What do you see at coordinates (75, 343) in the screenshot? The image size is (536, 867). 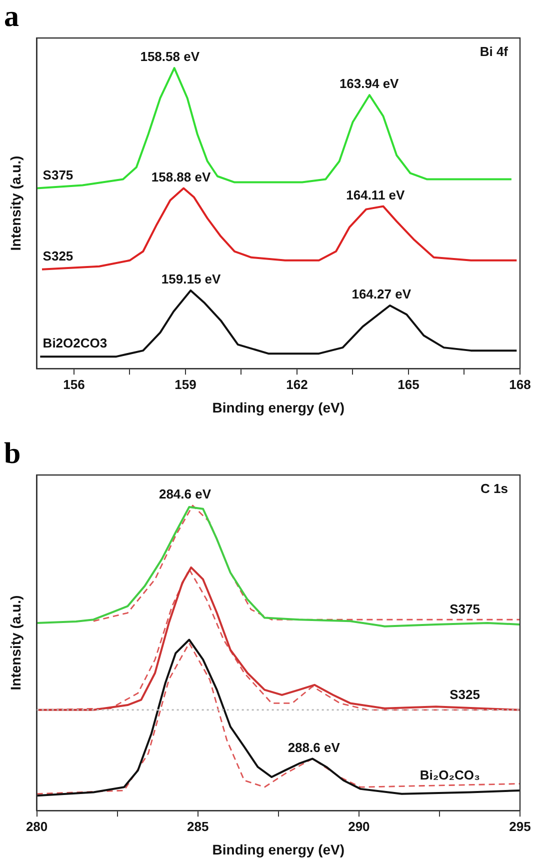 I see `series-label: Bi2O2CO3` at bounding box center [75, 343].